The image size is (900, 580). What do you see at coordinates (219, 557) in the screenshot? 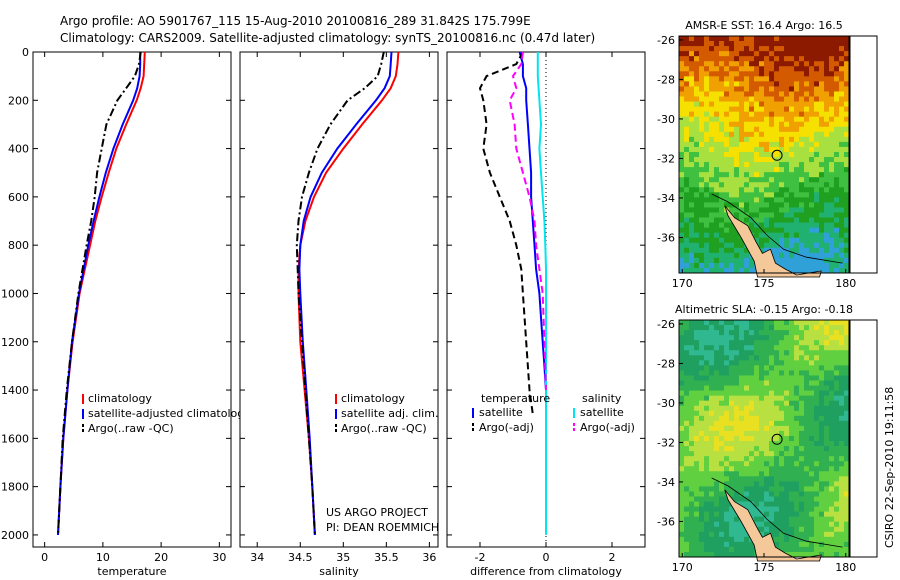
I see `x-tick-label: 30` at bounding box center [219, 557].